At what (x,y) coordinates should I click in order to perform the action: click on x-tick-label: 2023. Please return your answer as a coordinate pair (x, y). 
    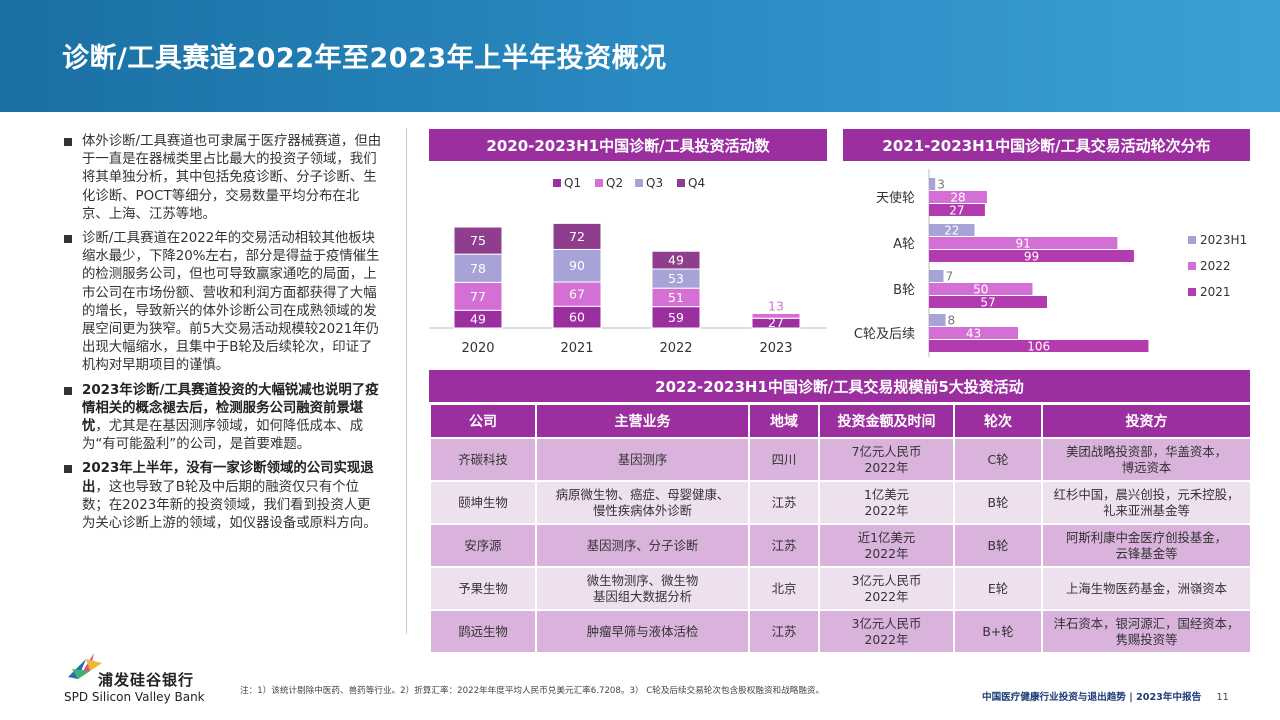
    Looking at the image, I should click on (775, 348).